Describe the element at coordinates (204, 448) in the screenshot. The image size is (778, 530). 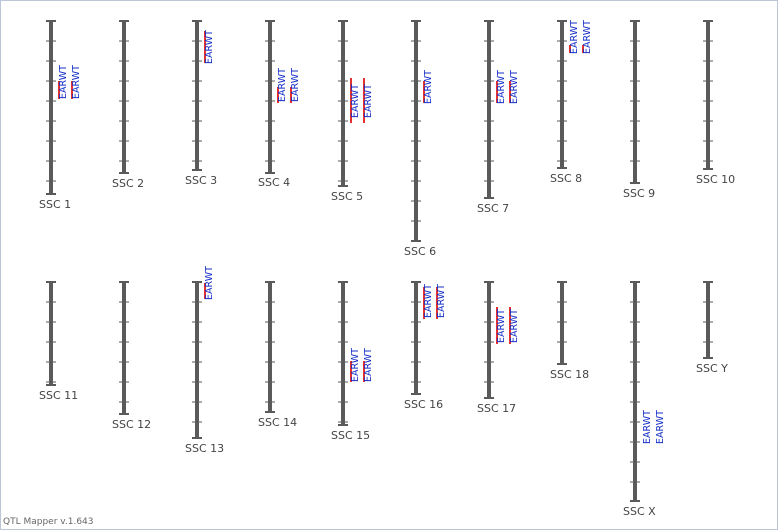
I see `ssc-13-label: SSC 13` at that location.